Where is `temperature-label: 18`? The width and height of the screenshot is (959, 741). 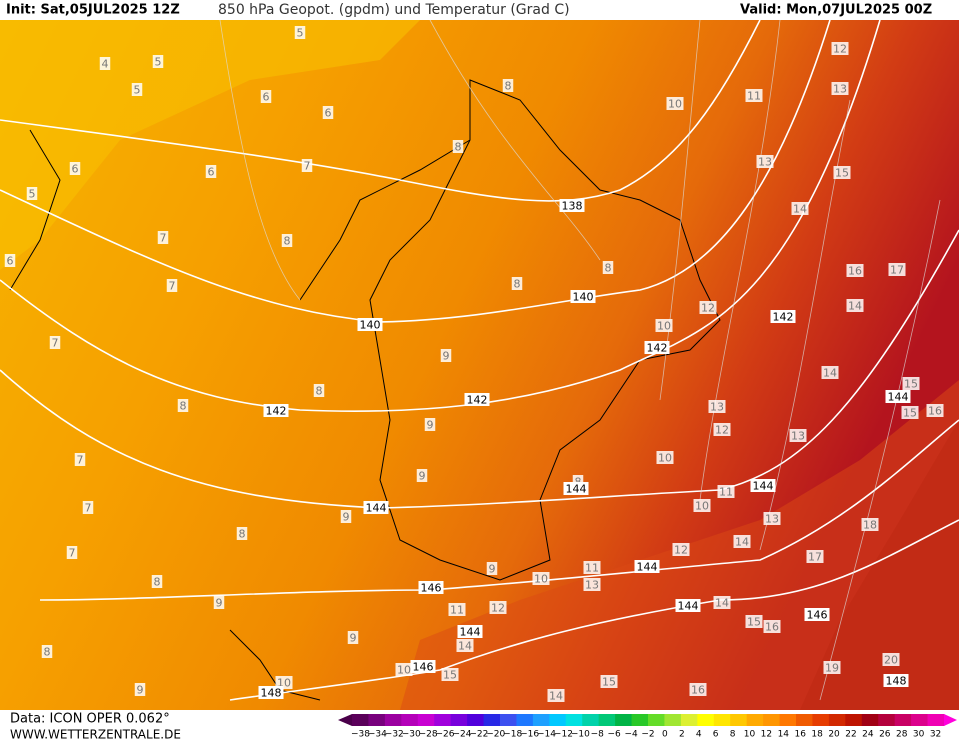
temperature-label: 18 is located at coordinates (870, 525).